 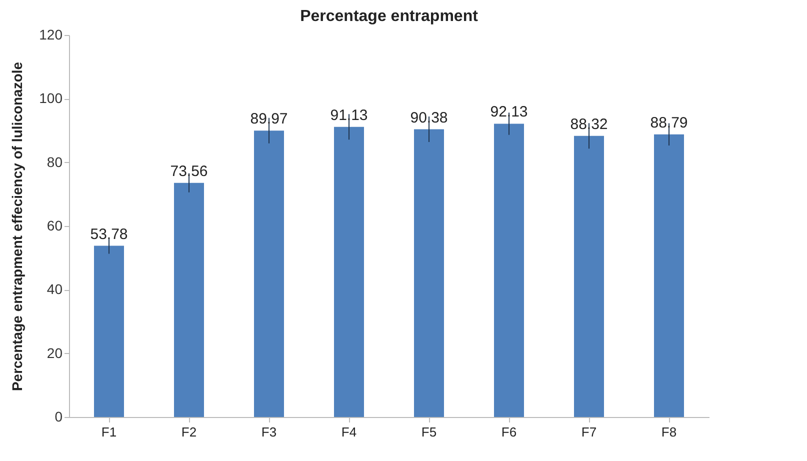 I want to click on x-tick-label: F2, so click(x=189, y=432).